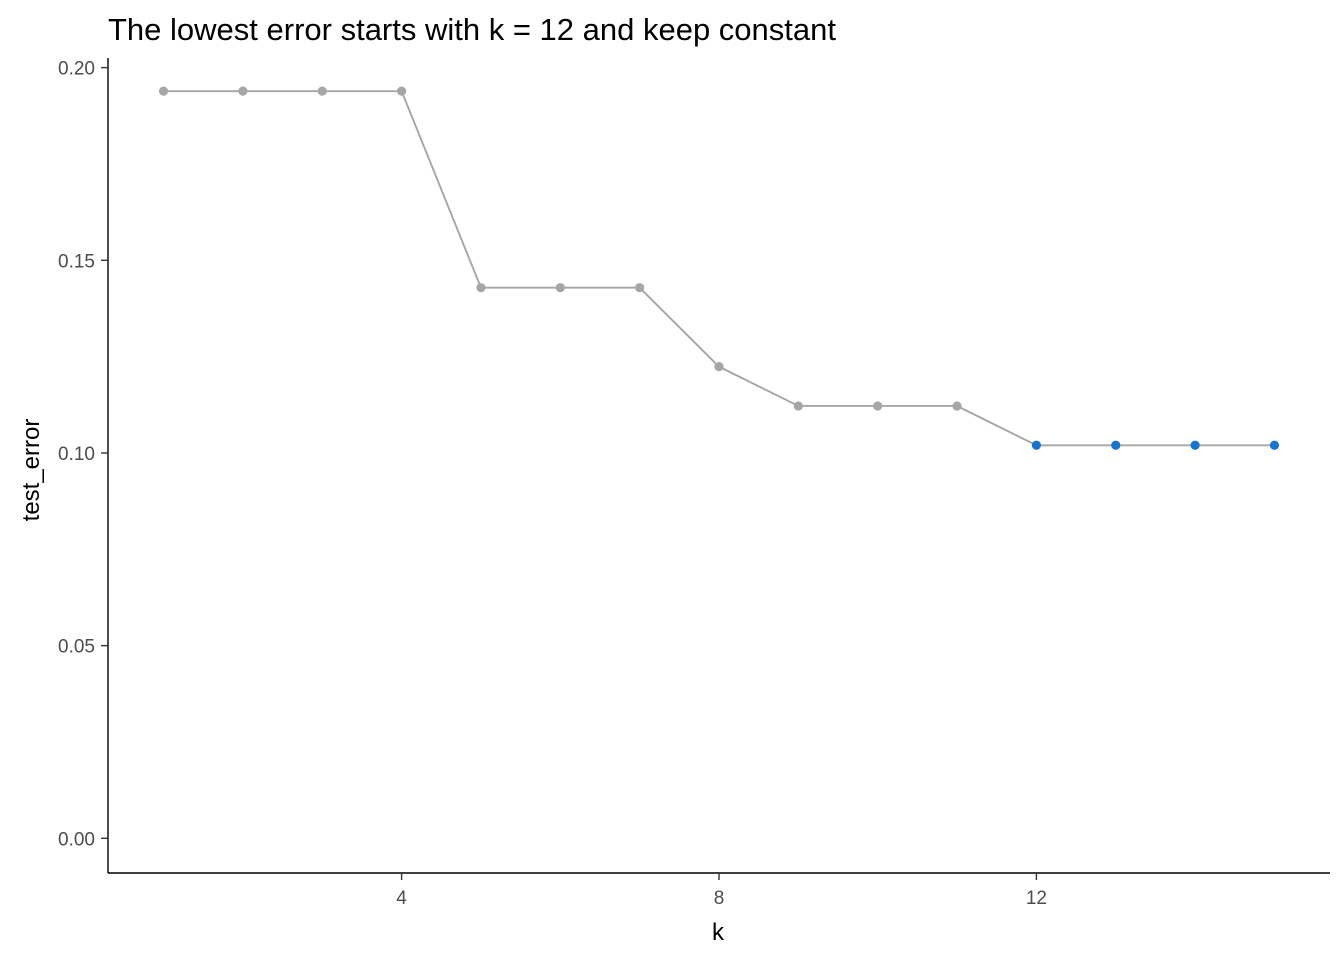  I want to click on y-axis-title: test_error, so click(31, 470).